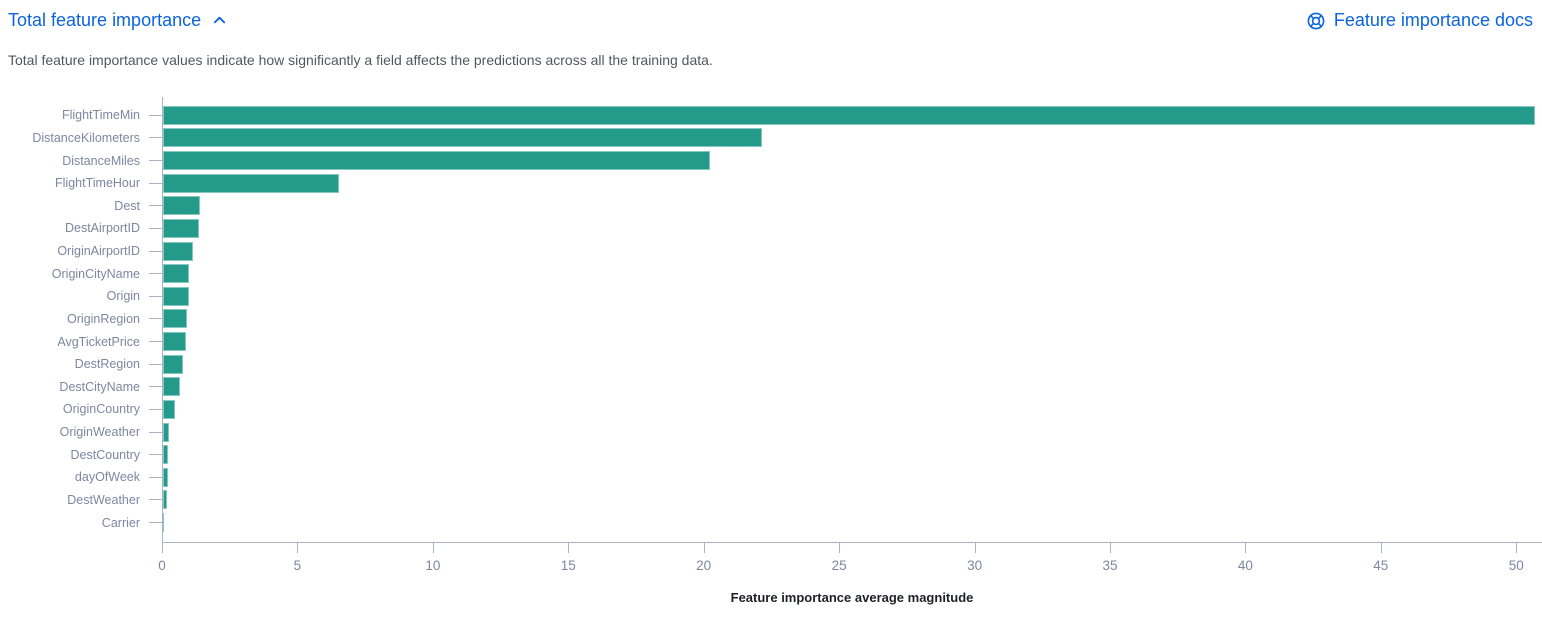  I want to click on category-label: DestCountry, so click(105, 454).